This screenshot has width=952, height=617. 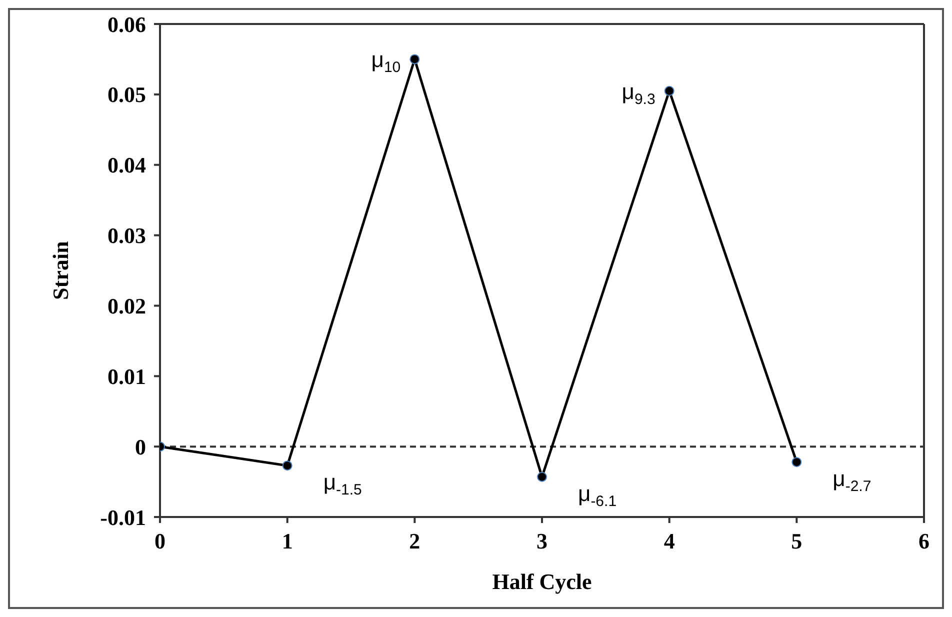 What do you see at coordinates (127, 95) in the screenshot?
I see `y-tick-label: 0.05` at bounding box center [127, 95].